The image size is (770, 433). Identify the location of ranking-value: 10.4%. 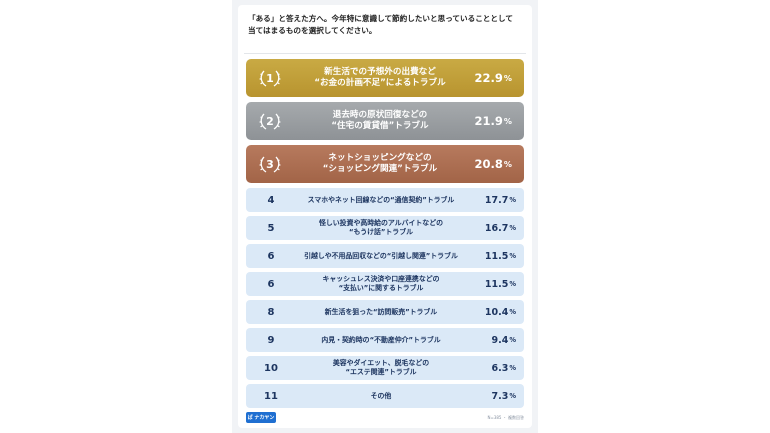
(500, 312).